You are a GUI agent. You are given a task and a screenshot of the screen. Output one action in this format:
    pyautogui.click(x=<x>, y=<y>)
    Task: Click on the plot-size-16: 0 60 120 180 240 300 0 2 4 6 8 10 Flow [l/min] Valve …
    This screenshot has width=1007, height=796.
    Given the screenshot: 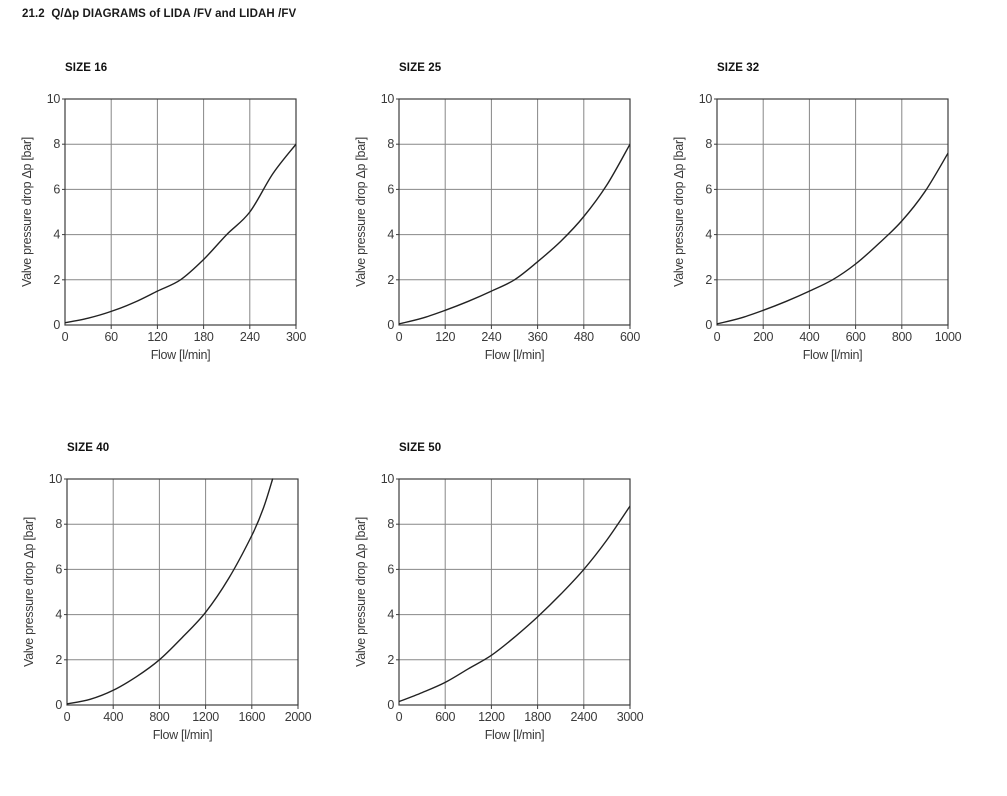 What is the action you would take?
    pyautogui.click(x=163, y=227)
    